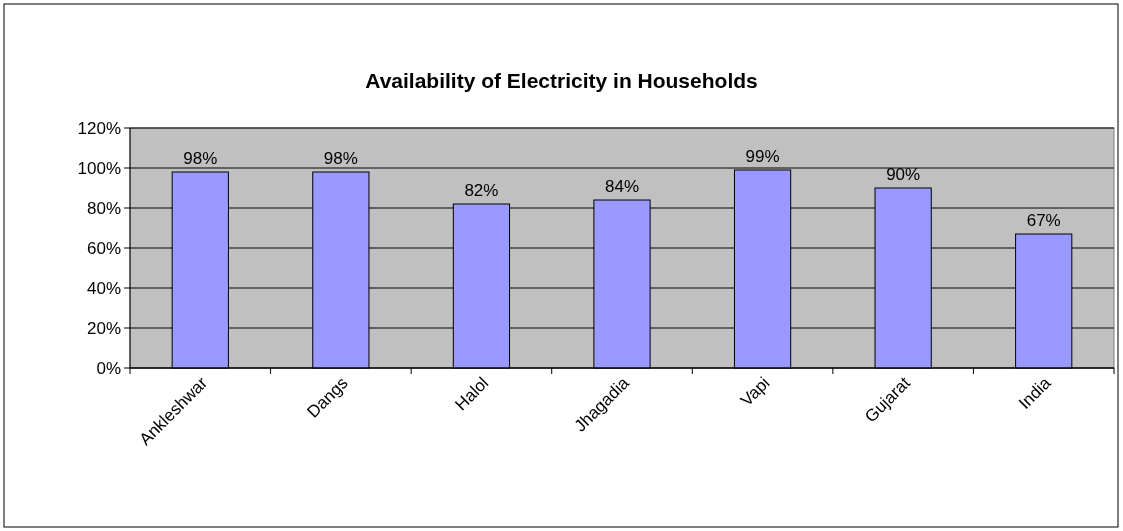 Image resolution: width=1123 pixels, height=531 pixels. I want to click on data-label: 99%, so click(762, 156).